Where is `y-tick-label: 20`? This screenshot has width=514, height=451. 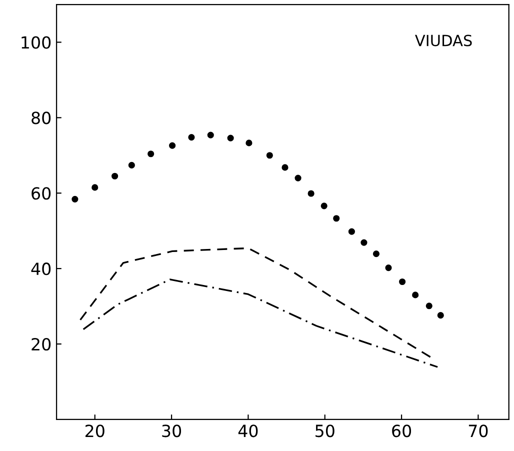
y-tick-label: 20 is located at coordinates (41, 344).